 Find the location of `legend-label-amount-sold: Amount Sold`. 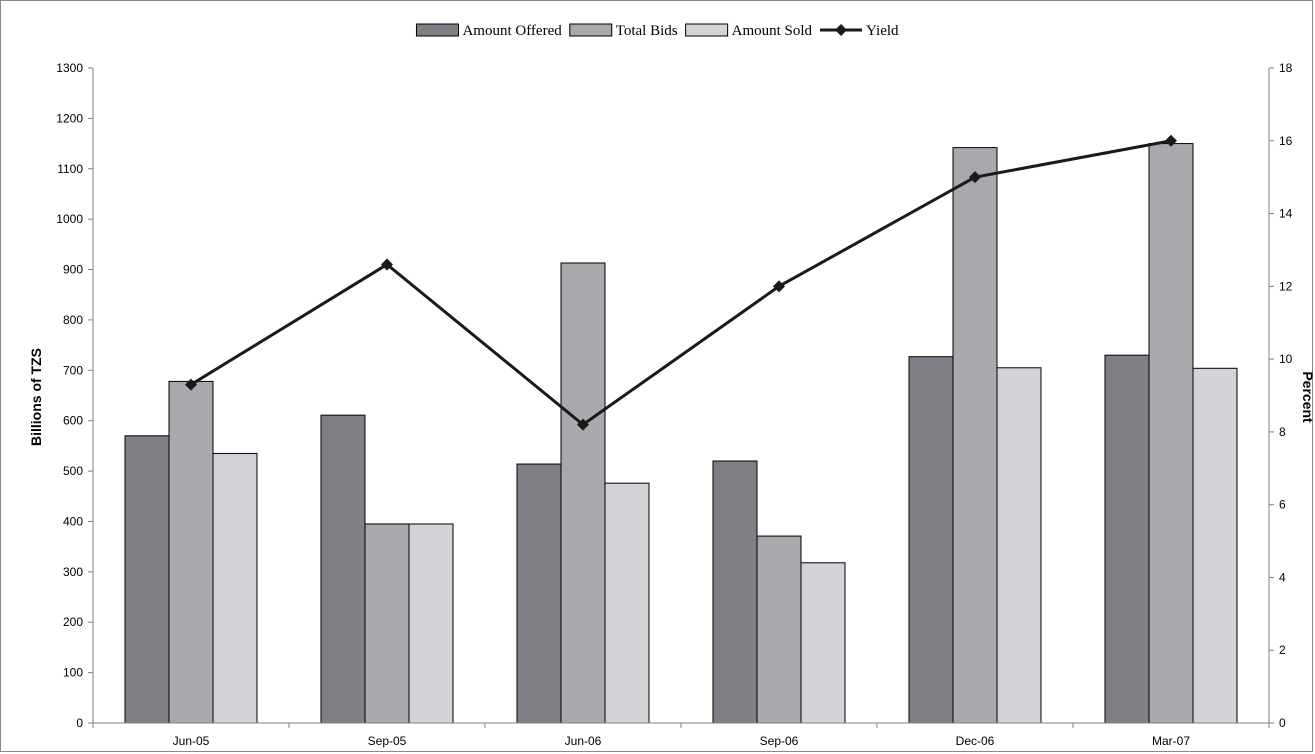

legend-label-amount-sold: Amount Sold is located at coordinates (772, 31).